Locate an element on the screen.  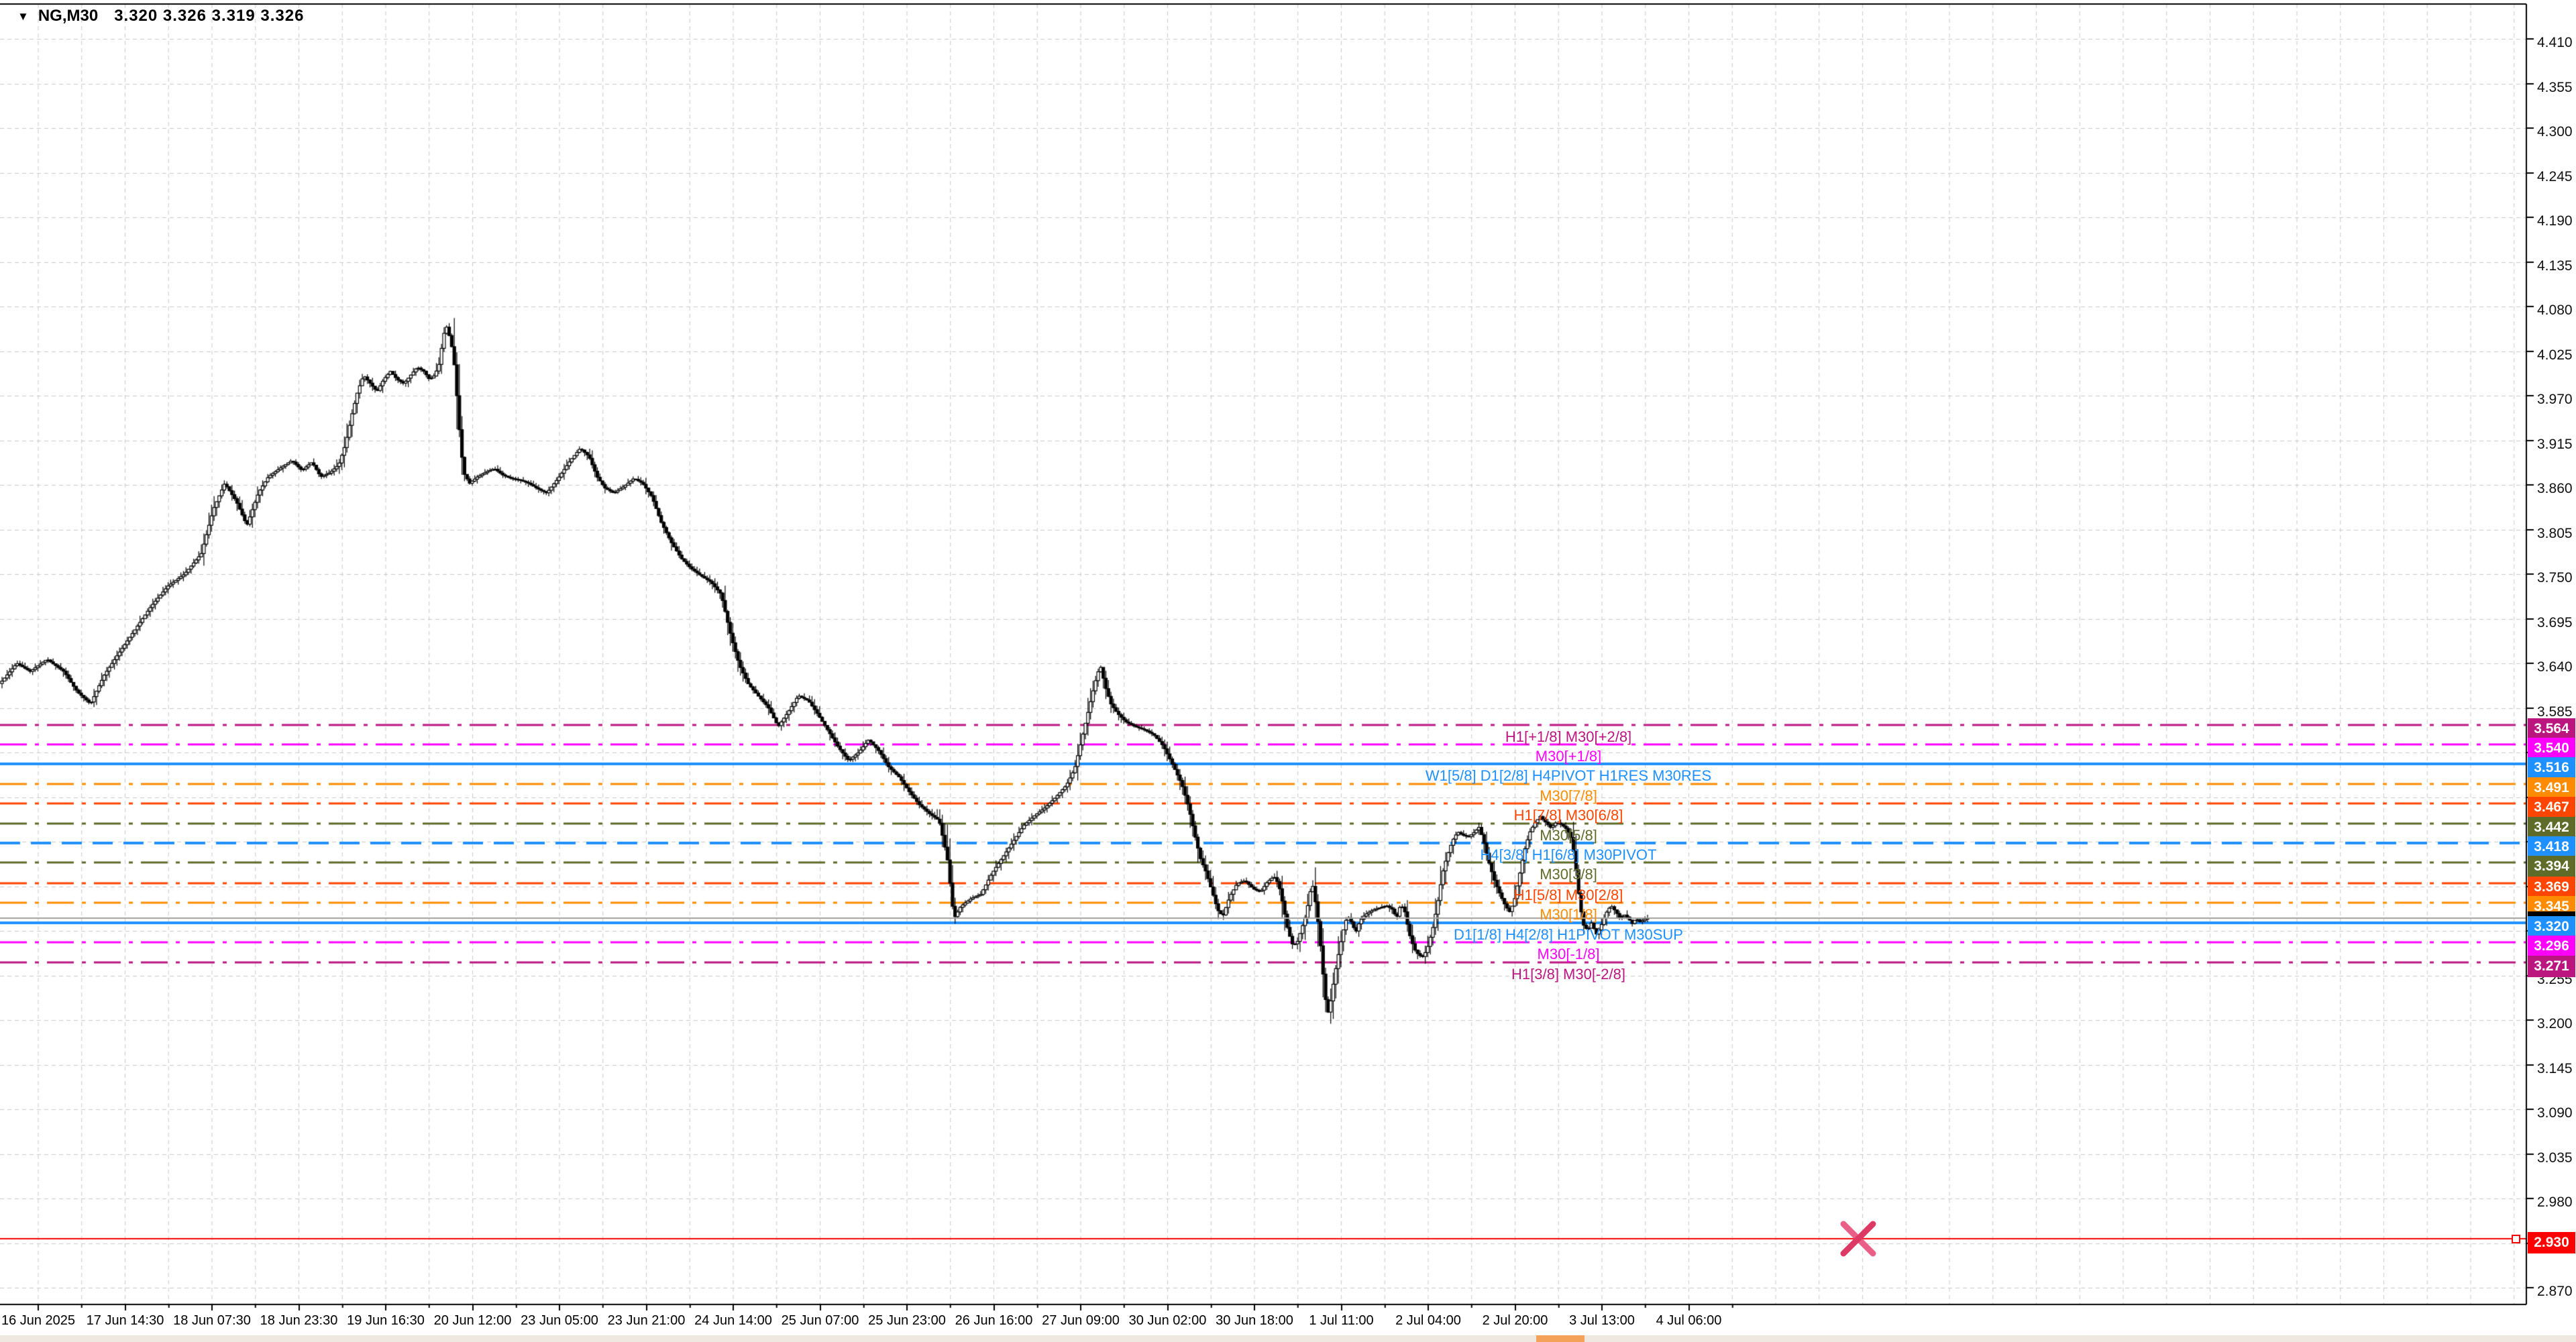
price-tick-label: 4.355 is located at coordinates (2555, 87).